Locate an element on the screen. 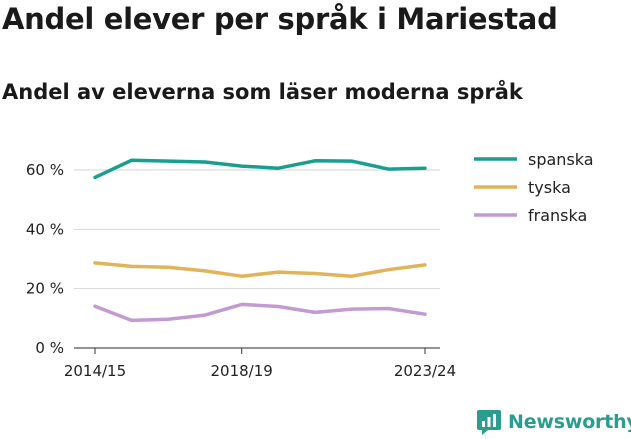 This screenshot has width=631, height=439. y-tick-label: 40 % is located at coordinates (45, 229).